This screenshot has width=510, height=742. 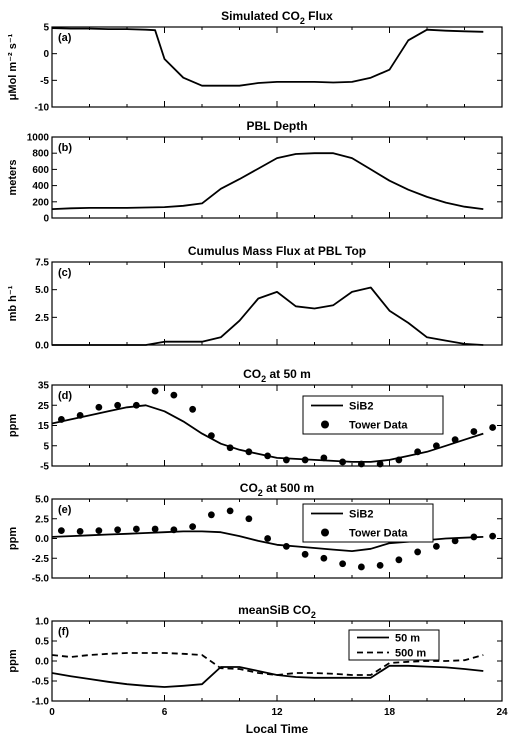 What do you see at coordinates (361, 407) in the screenshot?
I see `legend-label: SiB2` at bounding box center [361, 407].